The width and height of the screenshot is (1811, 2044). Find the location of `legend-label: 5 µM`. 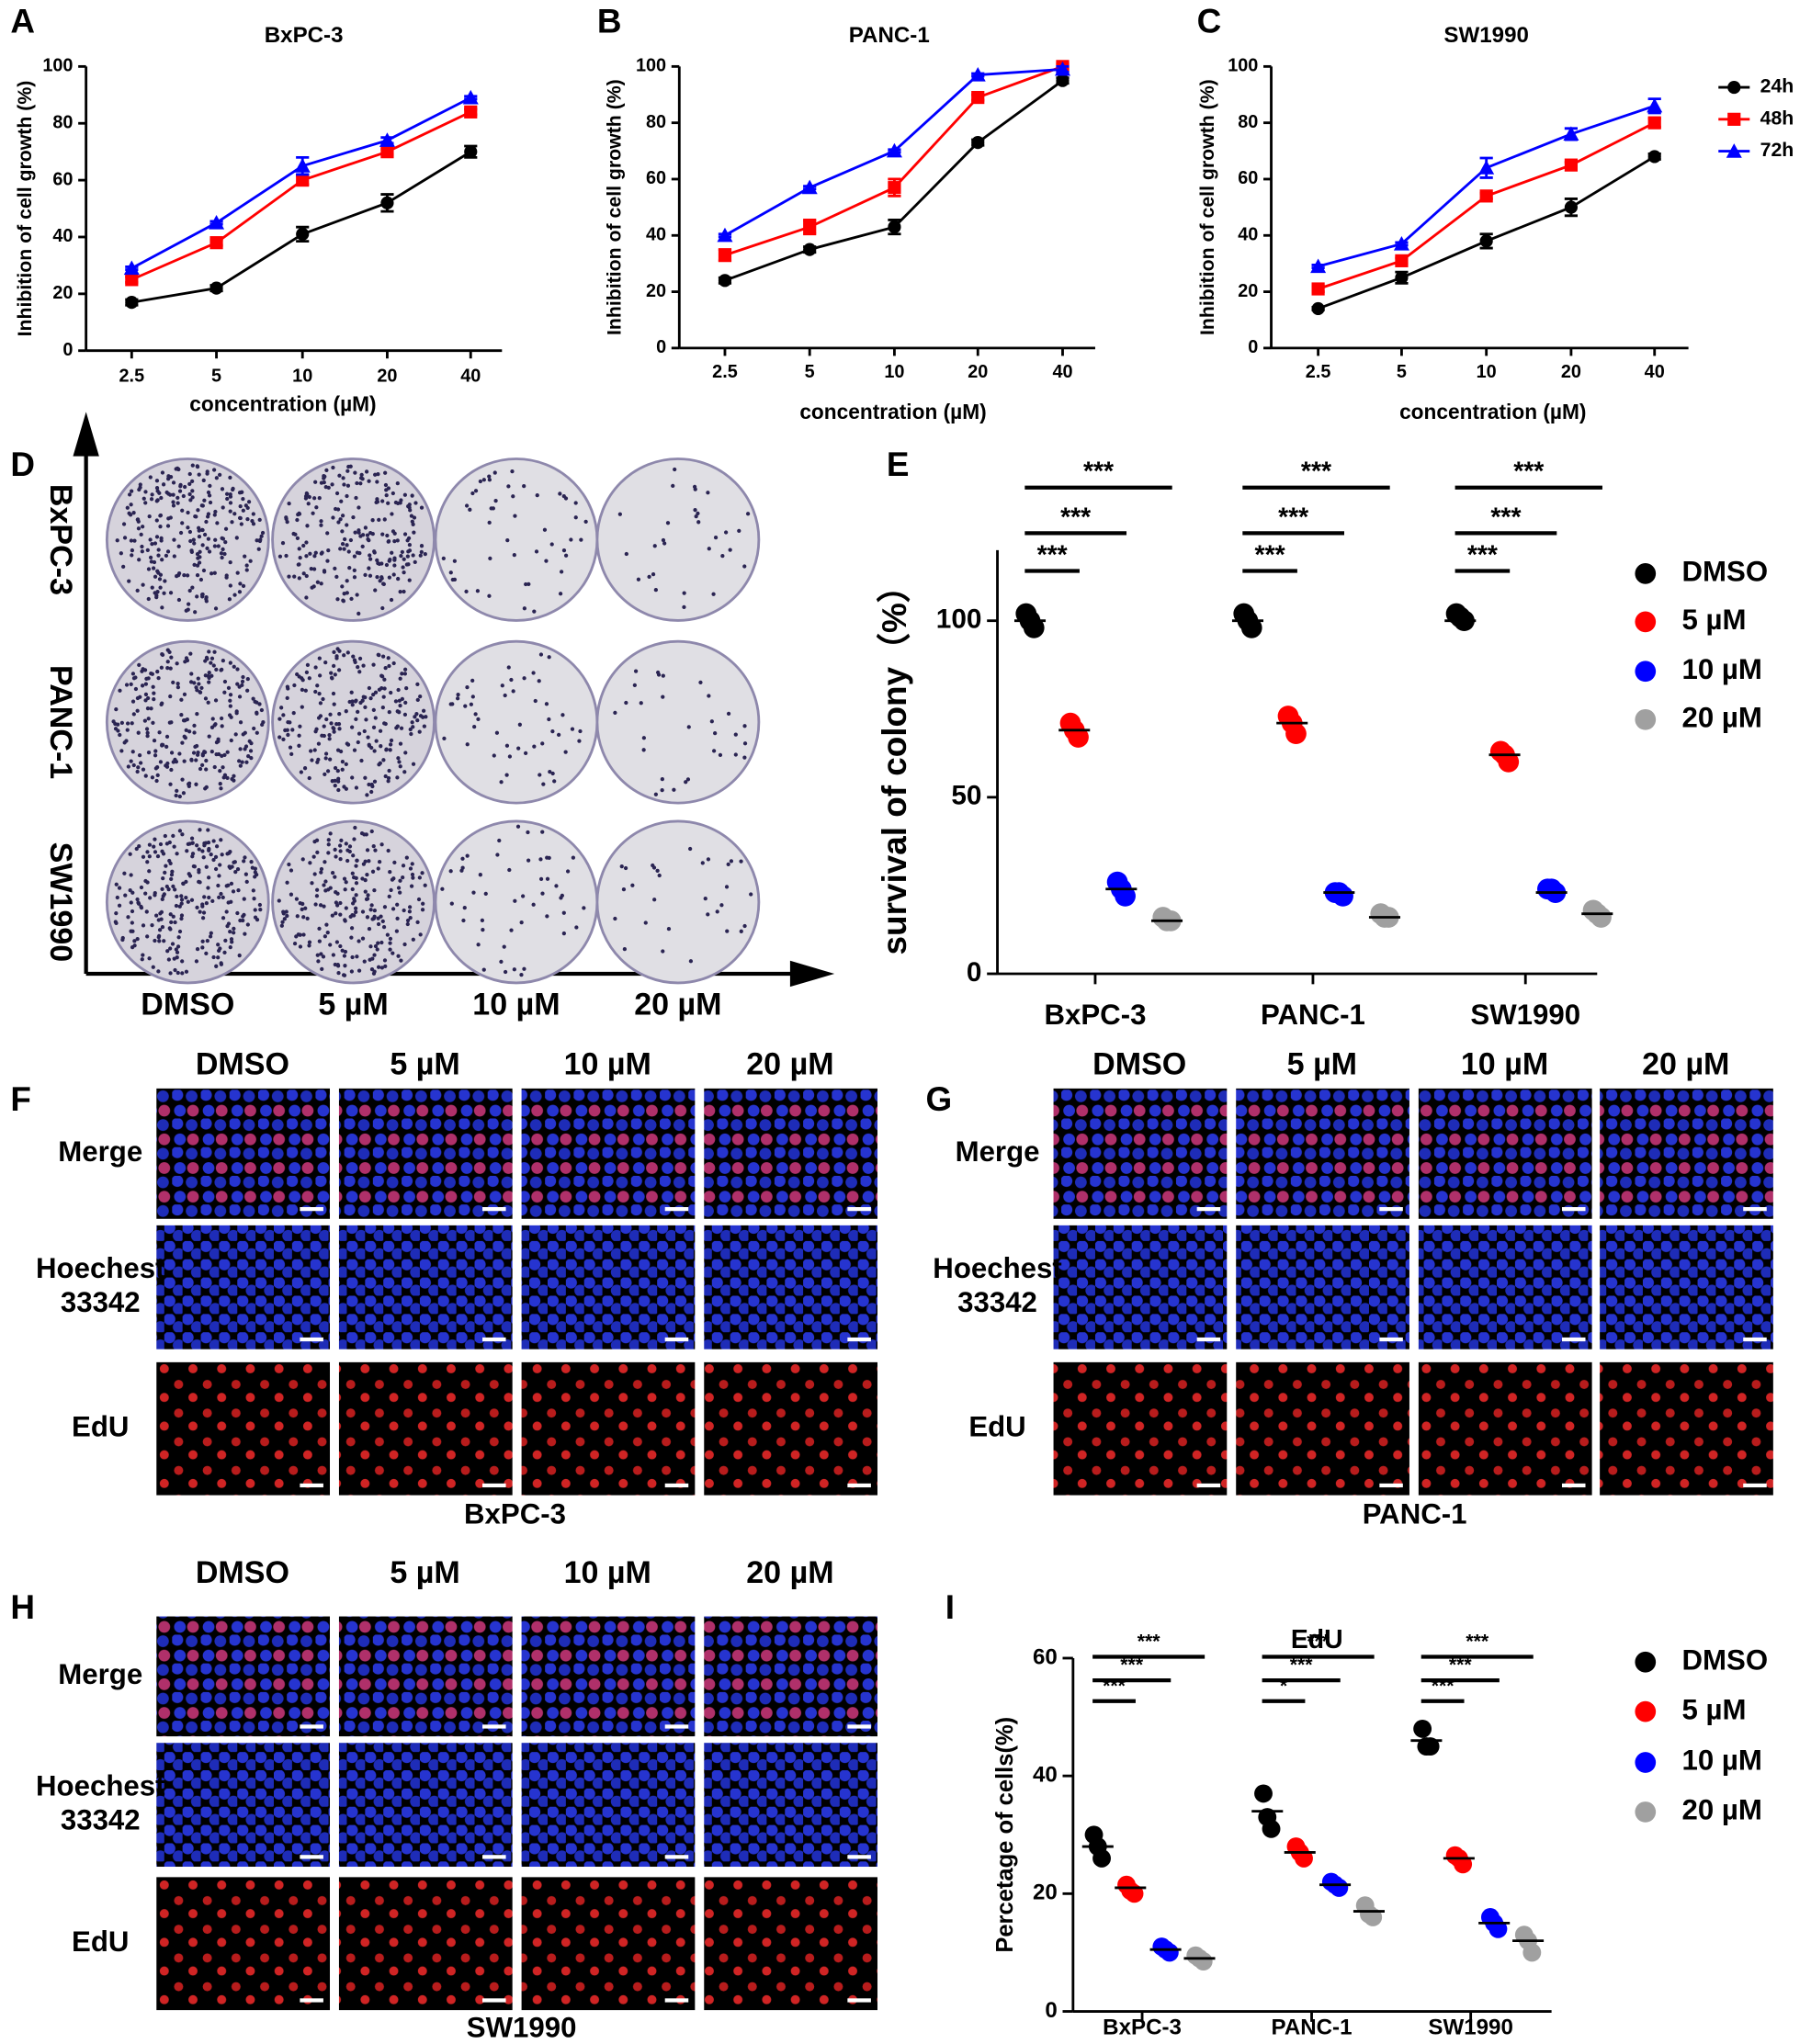

legend-label: 5 µM is located at coordinates (1714, 620).